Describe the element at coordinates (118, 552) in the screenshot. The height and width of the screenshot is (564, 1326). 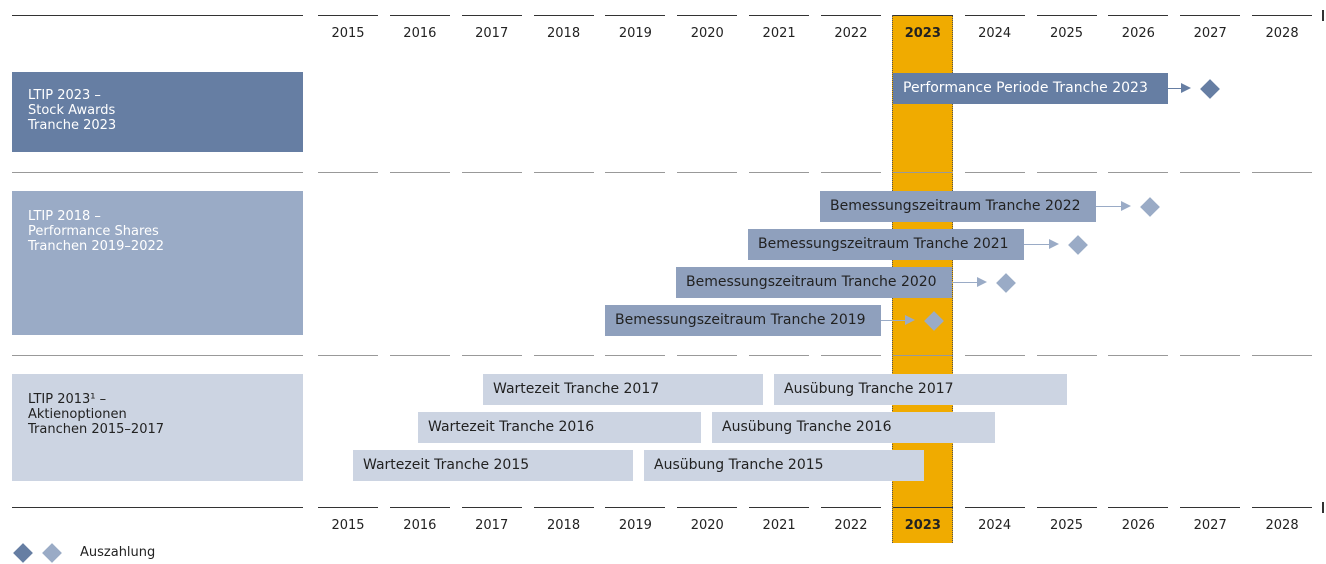
I see `legend-label: Auszahlung` at that location.